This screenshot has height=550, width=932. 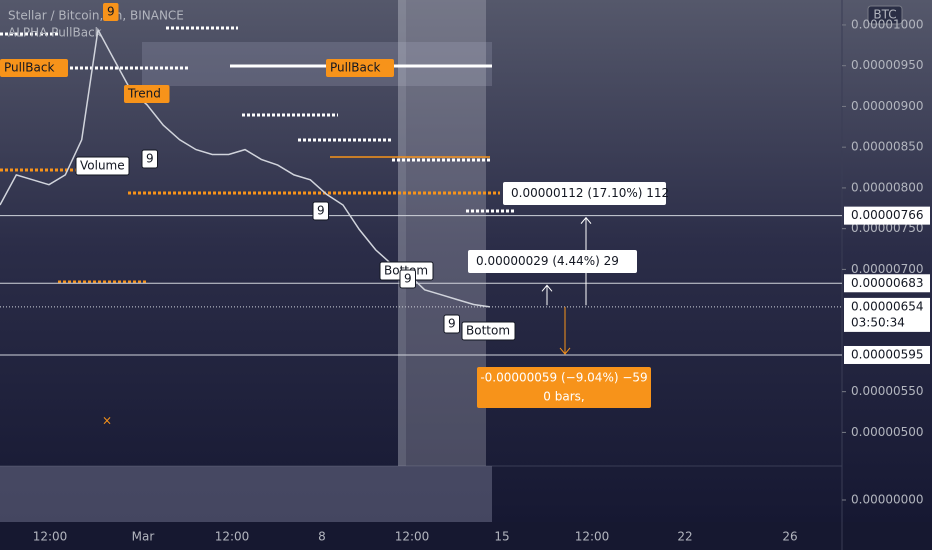 What do you see at coordinates (887, 500) in the screenshot?
I see `y-tick-label: 0.00000000` at bounding box center [887, 500].